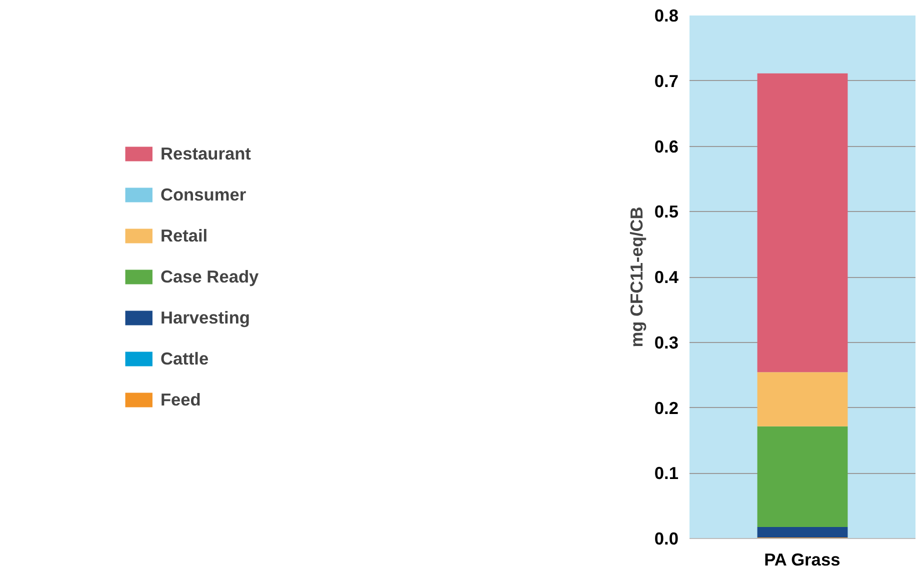  I want to click on y-tick-label: 0.3, so click(666, 342).